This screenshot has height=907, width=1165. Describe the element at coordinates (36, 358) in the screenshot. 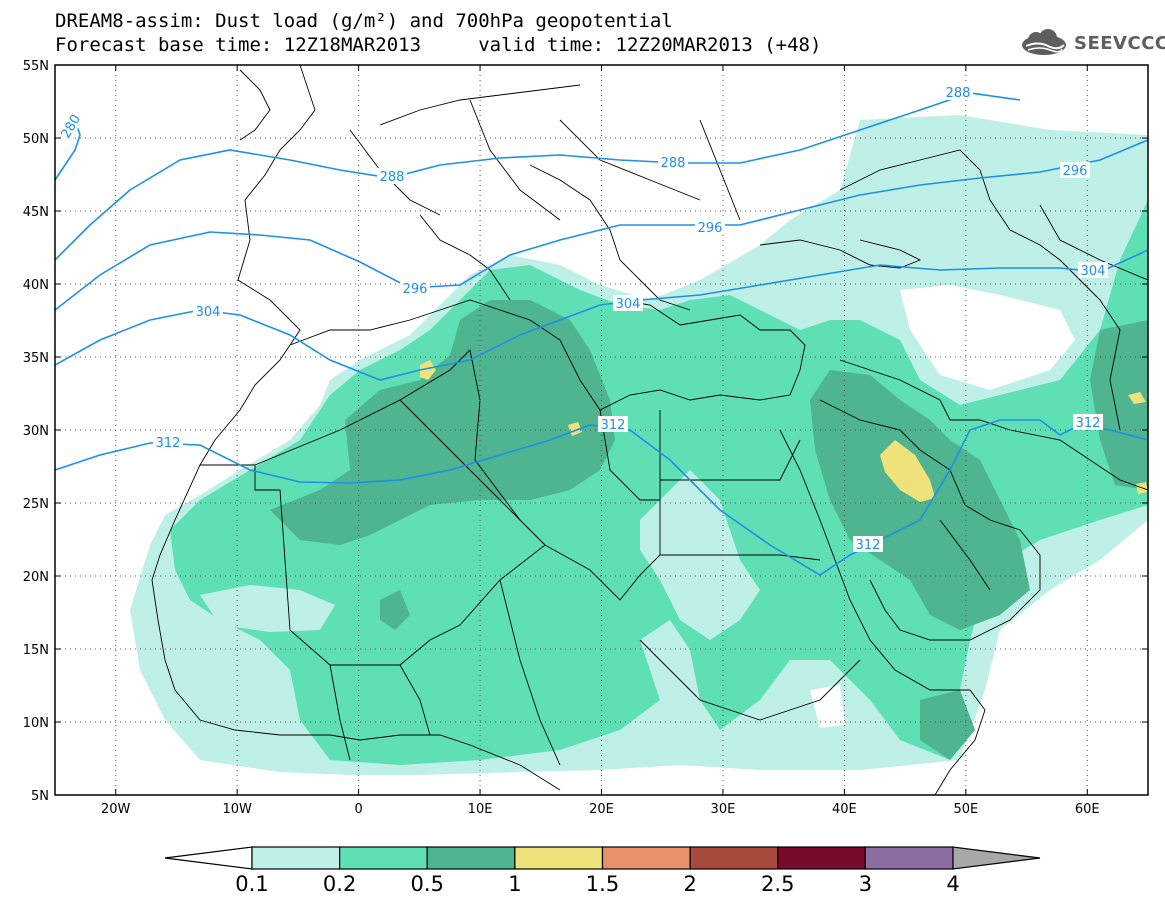

I see `latitude-label: 35N` at that location.